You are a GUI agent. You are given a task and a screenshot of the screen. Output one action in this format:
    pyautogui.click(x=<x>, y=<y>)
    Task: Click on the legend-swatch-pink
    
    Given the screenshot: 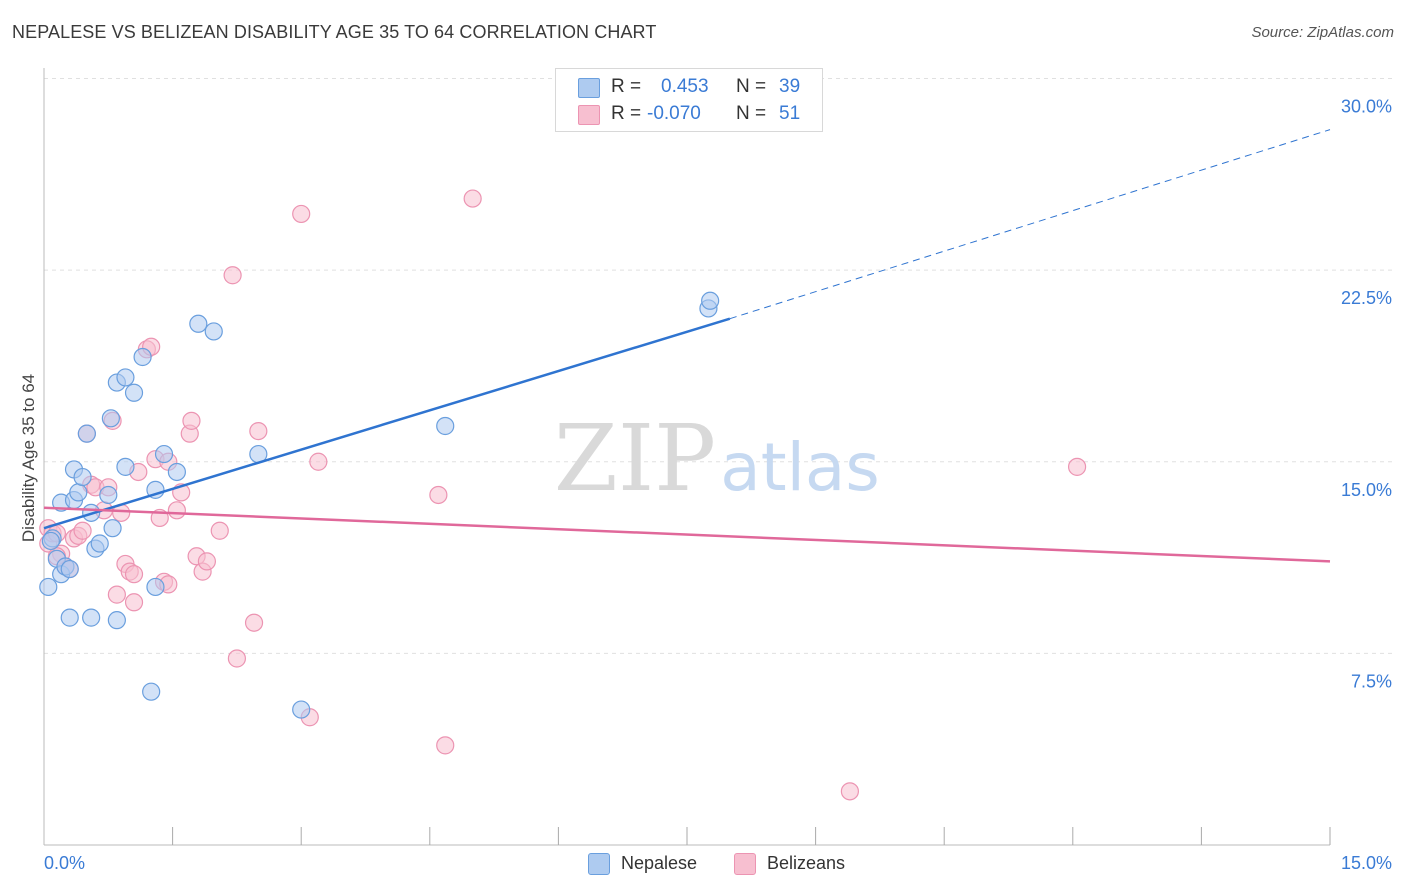 What is the action you would take?
    pyautogui.click(x=589, y=115)
    